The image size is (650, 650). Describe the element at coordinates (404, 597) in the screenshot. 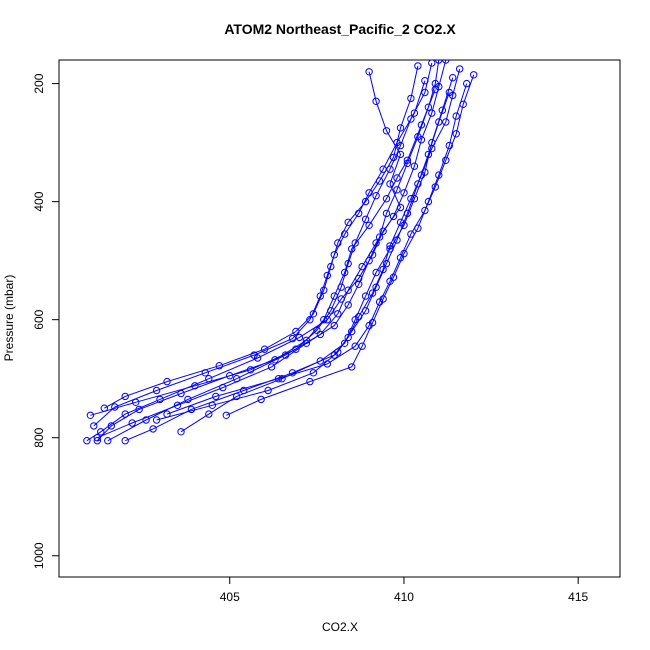

I see `x-tick-label: 410` at that location.